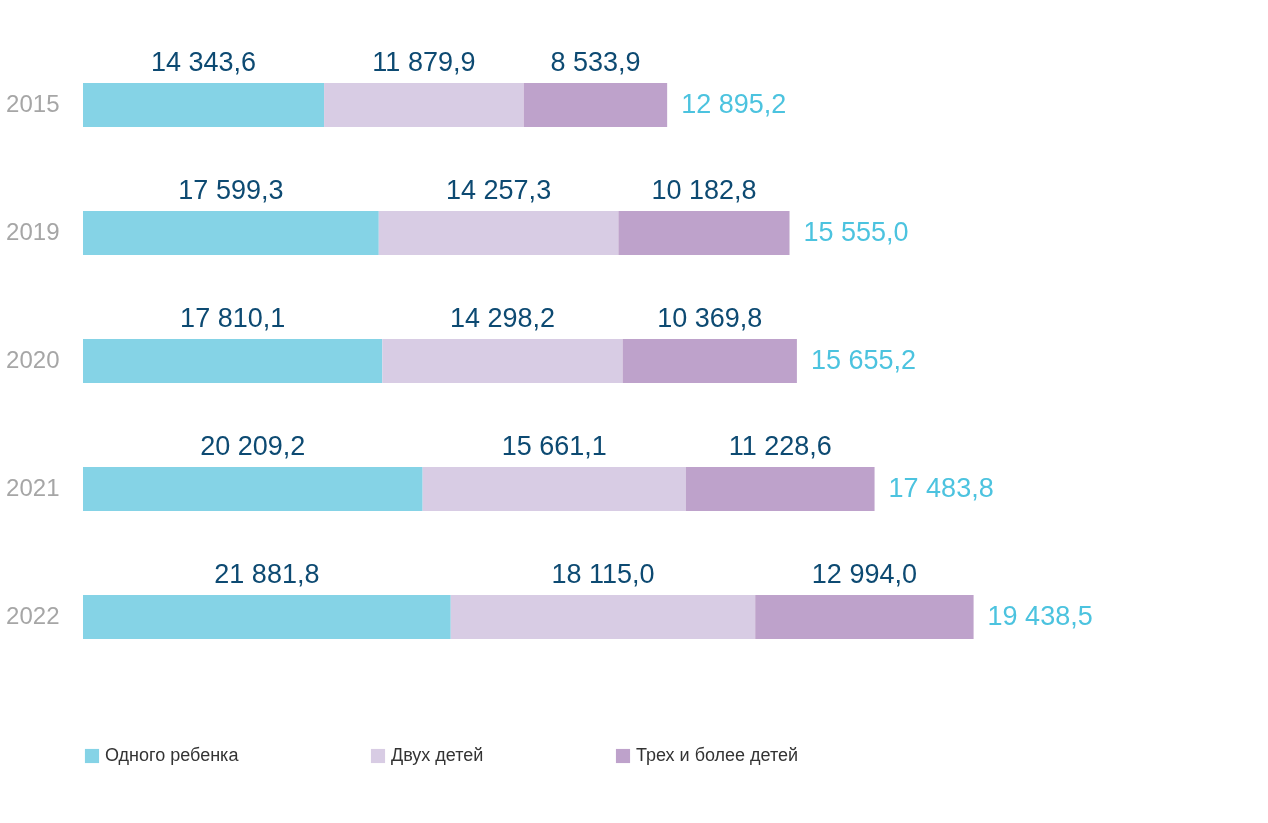 This screenshot has width=1268, height=823. I want to click on y-tick-label: 2015, so click(33, 103).